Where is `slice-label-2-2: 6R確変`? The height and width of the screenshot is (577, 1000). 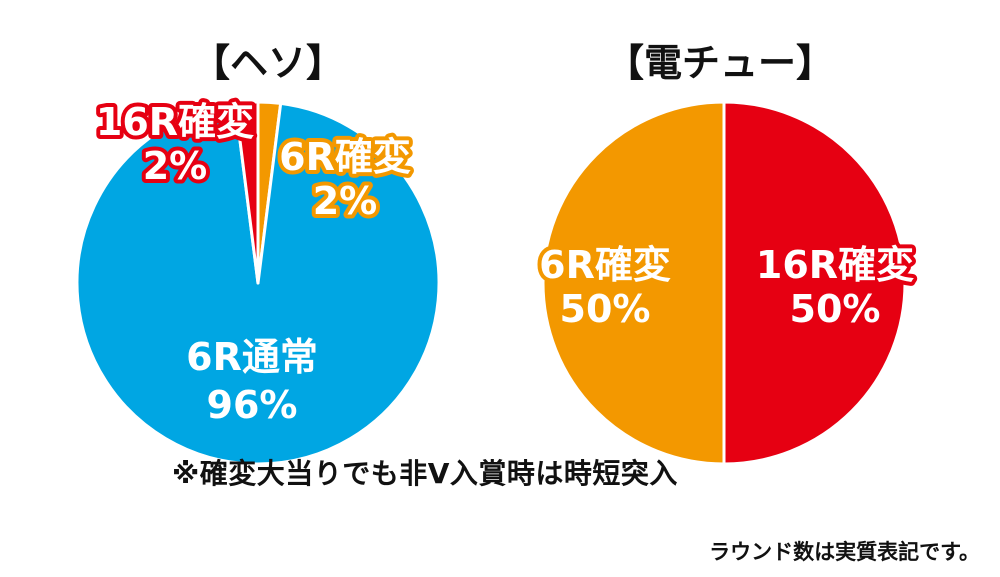 slice-label-2-2: 6R確変 is located at coordinates (605, 265).